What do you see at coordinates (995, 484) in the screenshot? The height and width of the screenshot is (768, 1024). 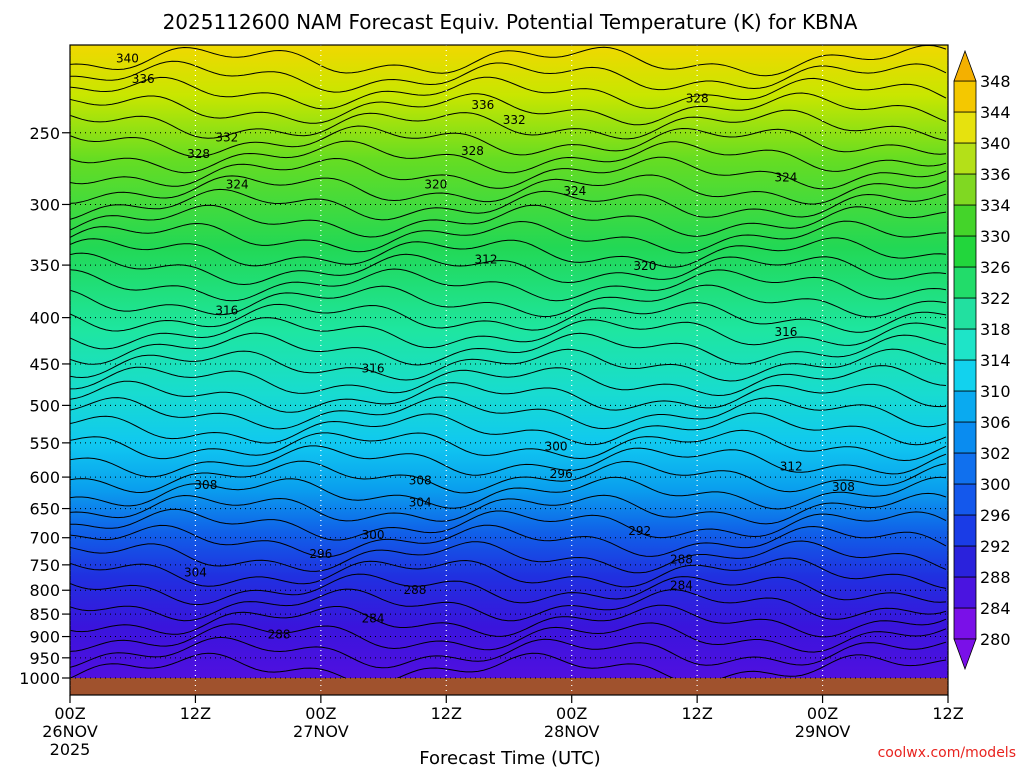 I see `colorbar-label: 300` at bounding box center [995, 484].